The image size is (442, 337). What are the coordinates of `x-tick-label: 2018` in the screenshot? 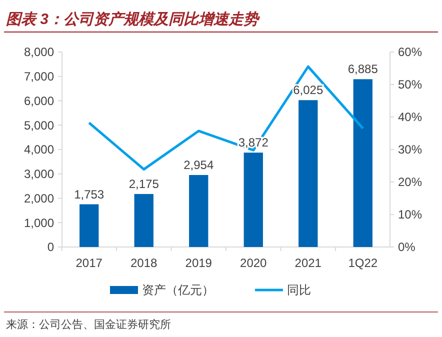 It's located at (144, 263).